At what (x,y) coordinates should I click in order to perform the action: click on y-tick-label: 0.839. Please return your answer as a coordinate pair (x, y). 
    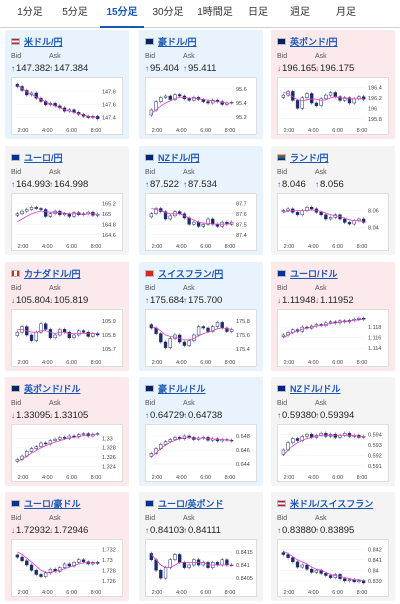
    Looking at the image, I should click on (375, 582).